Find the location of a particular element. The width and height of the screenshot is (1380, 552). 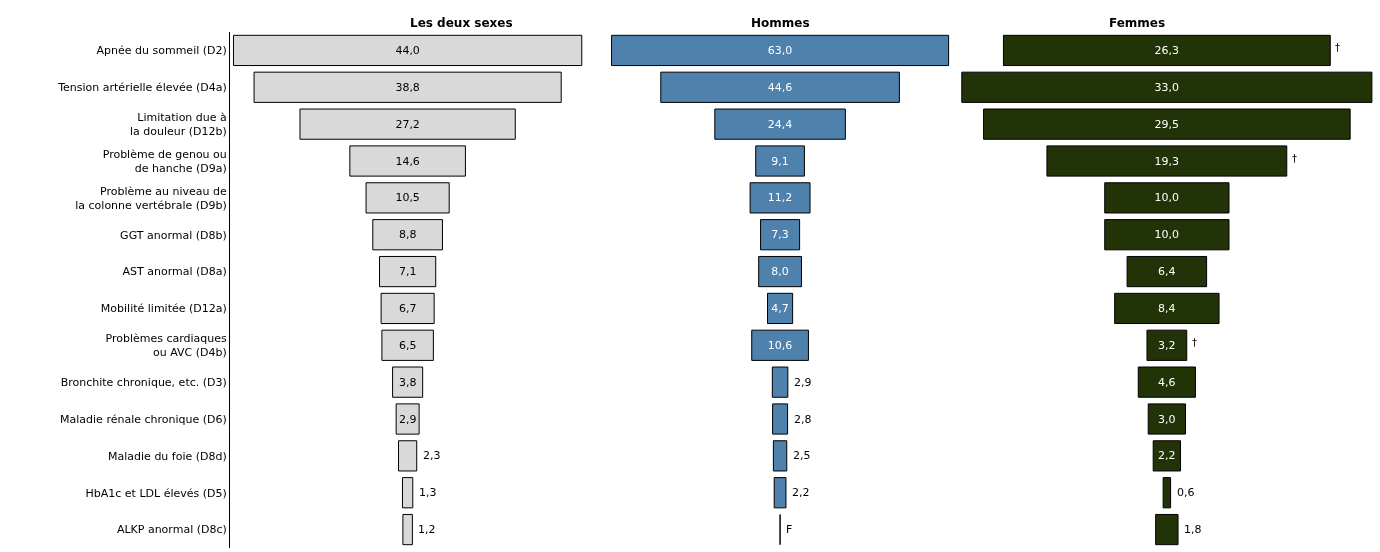

data-label: 6,4 is located at coordinates (1167, 272).